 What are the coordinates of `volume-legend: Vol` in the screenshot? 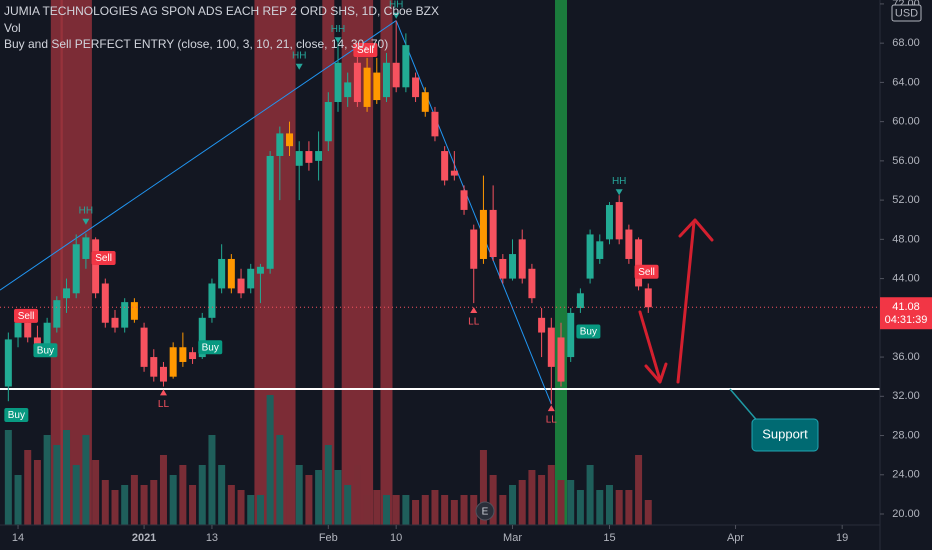 It's located at (12, 28).